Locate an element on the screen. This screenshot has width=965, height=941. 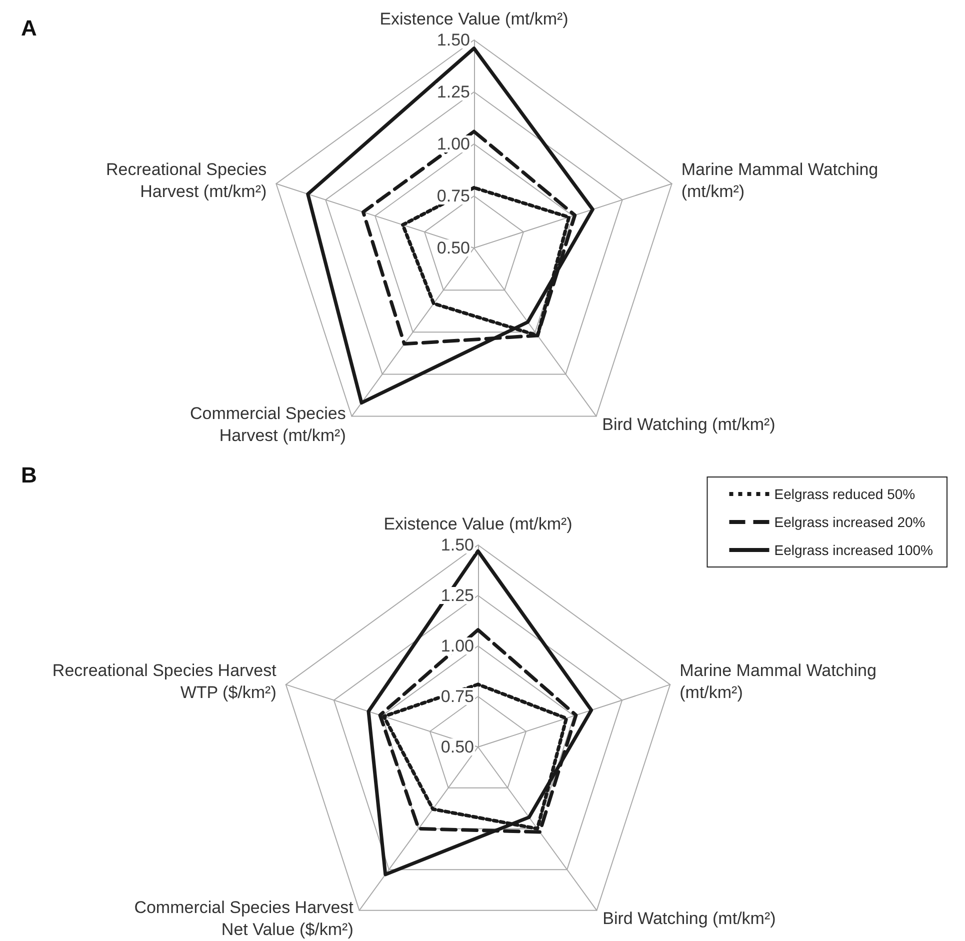
legend-label: Eelgrass increased 20% is located at coordinates (850, 522).